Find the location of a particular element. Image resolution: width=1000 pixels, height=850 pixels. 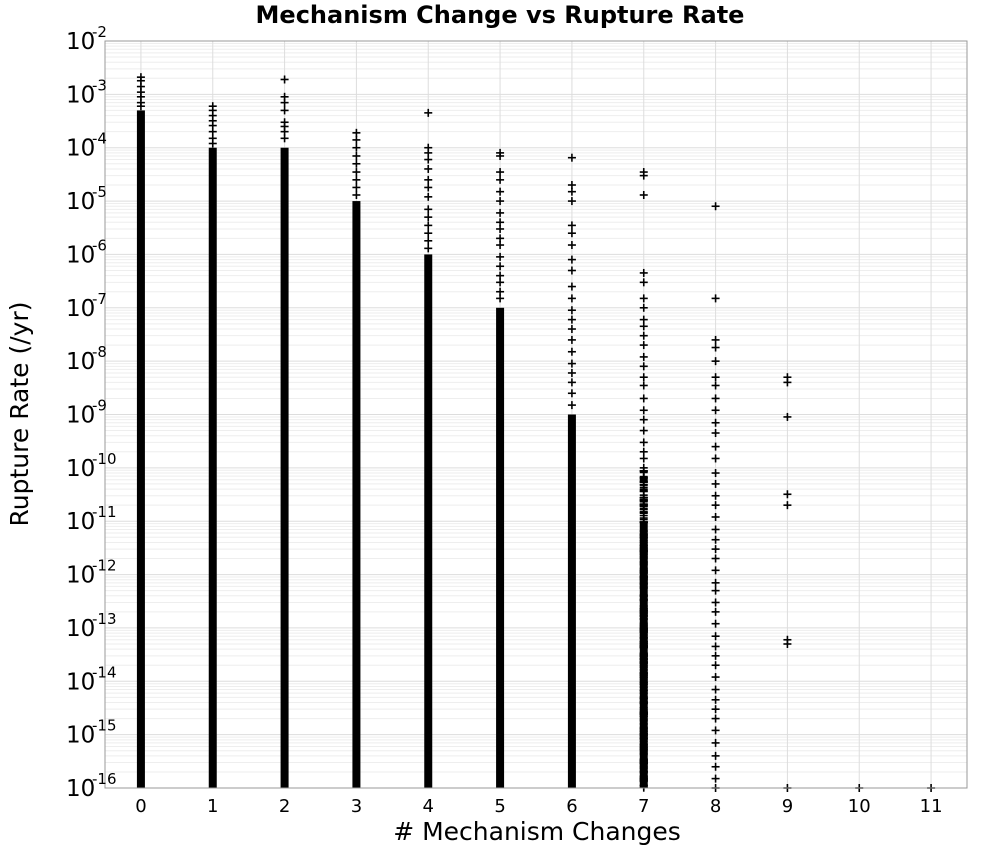

y-tick-exponent: -13 is located at coordinates (104, 619).